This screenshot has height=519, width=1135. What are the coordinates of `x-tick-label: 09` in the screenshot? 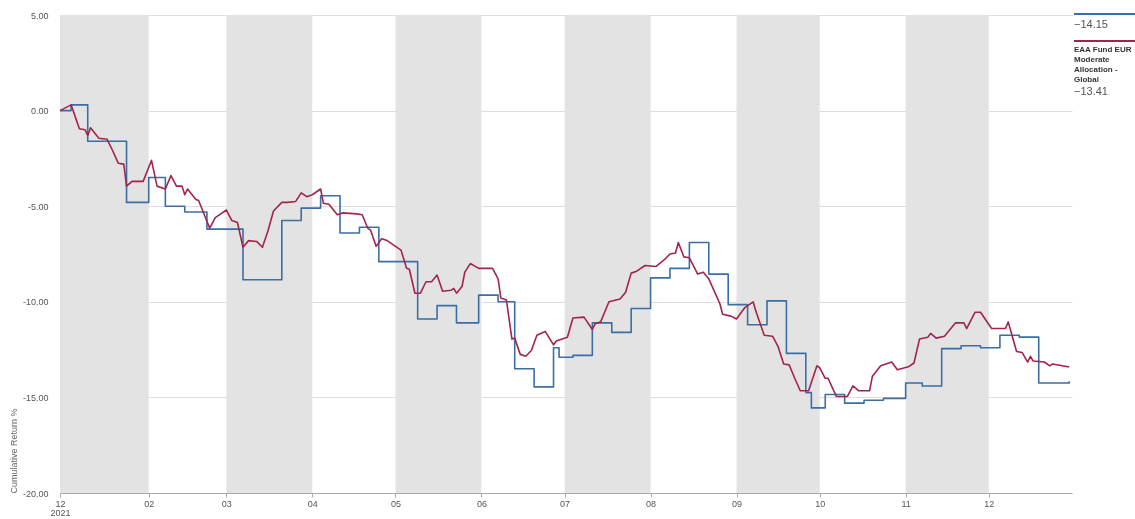 It's located at (737, 503).